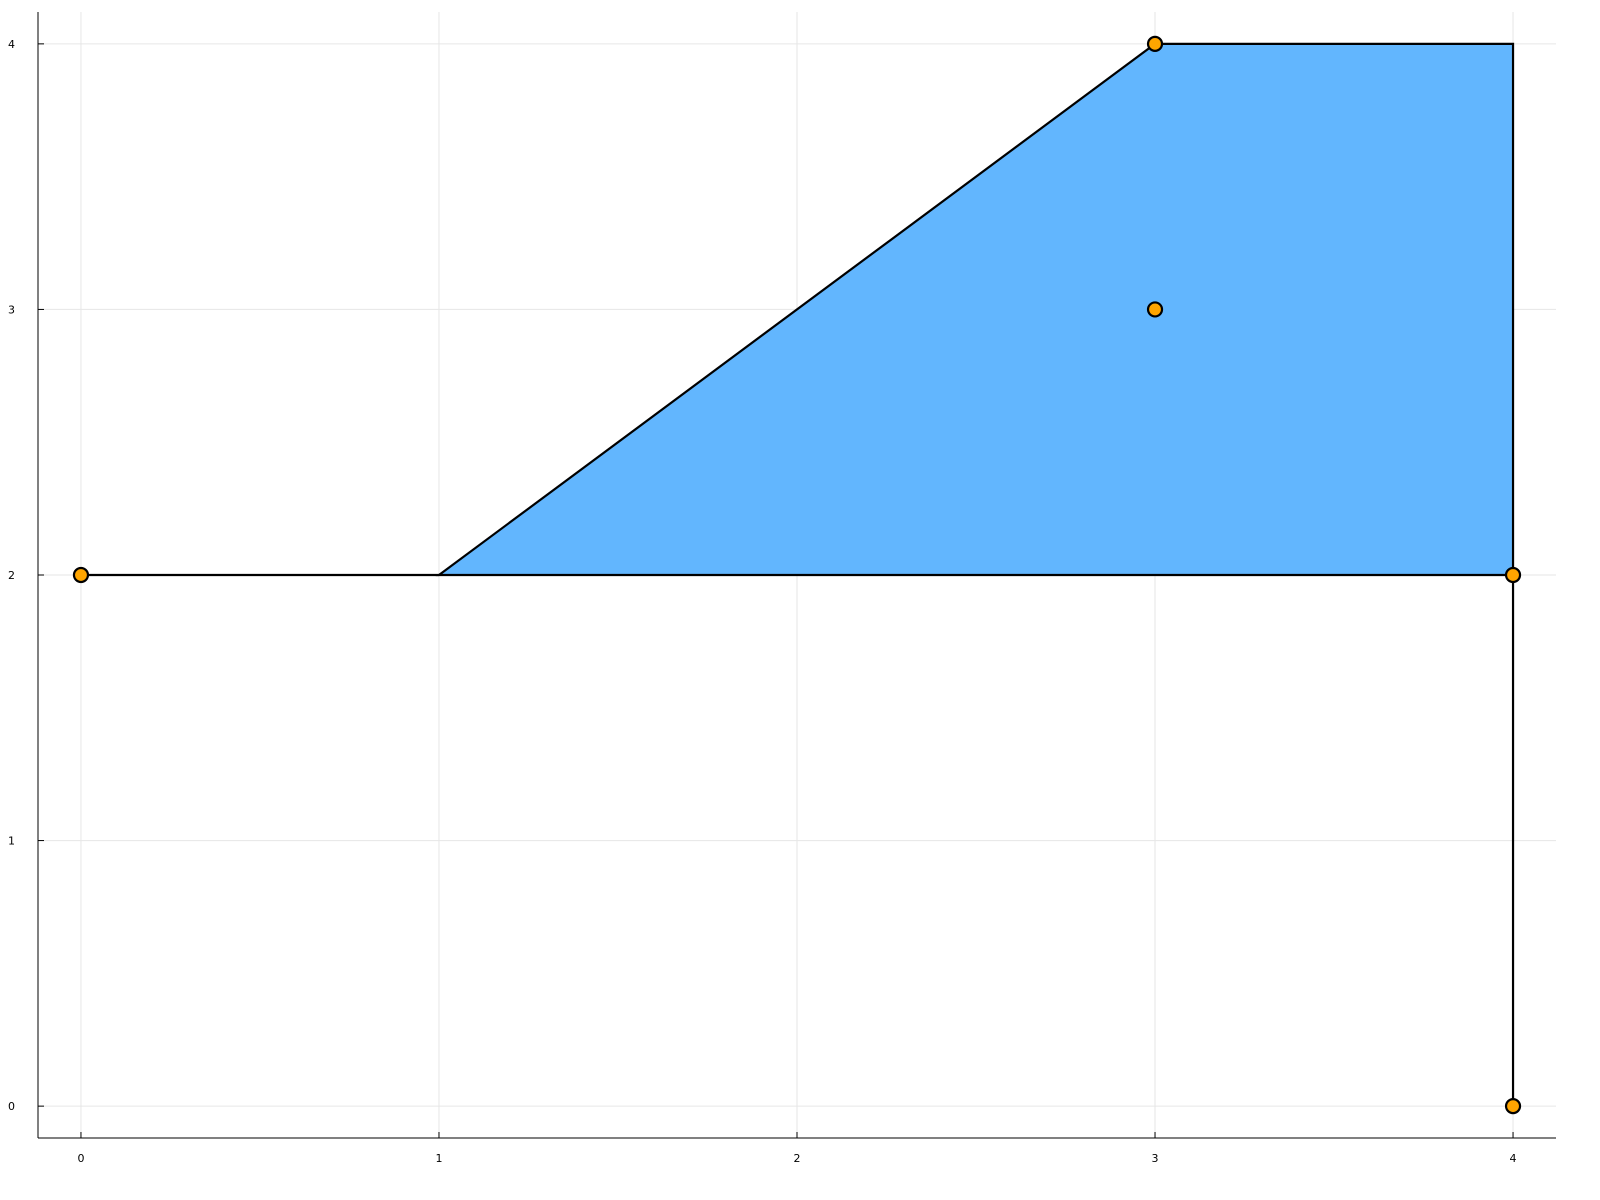 This screenshot has width=1600, height=1200. What do you see at coordinates (11, 1106) in the screenshot?
I see `y-tick-label-0: 0` at bounding box center [11, 1106].